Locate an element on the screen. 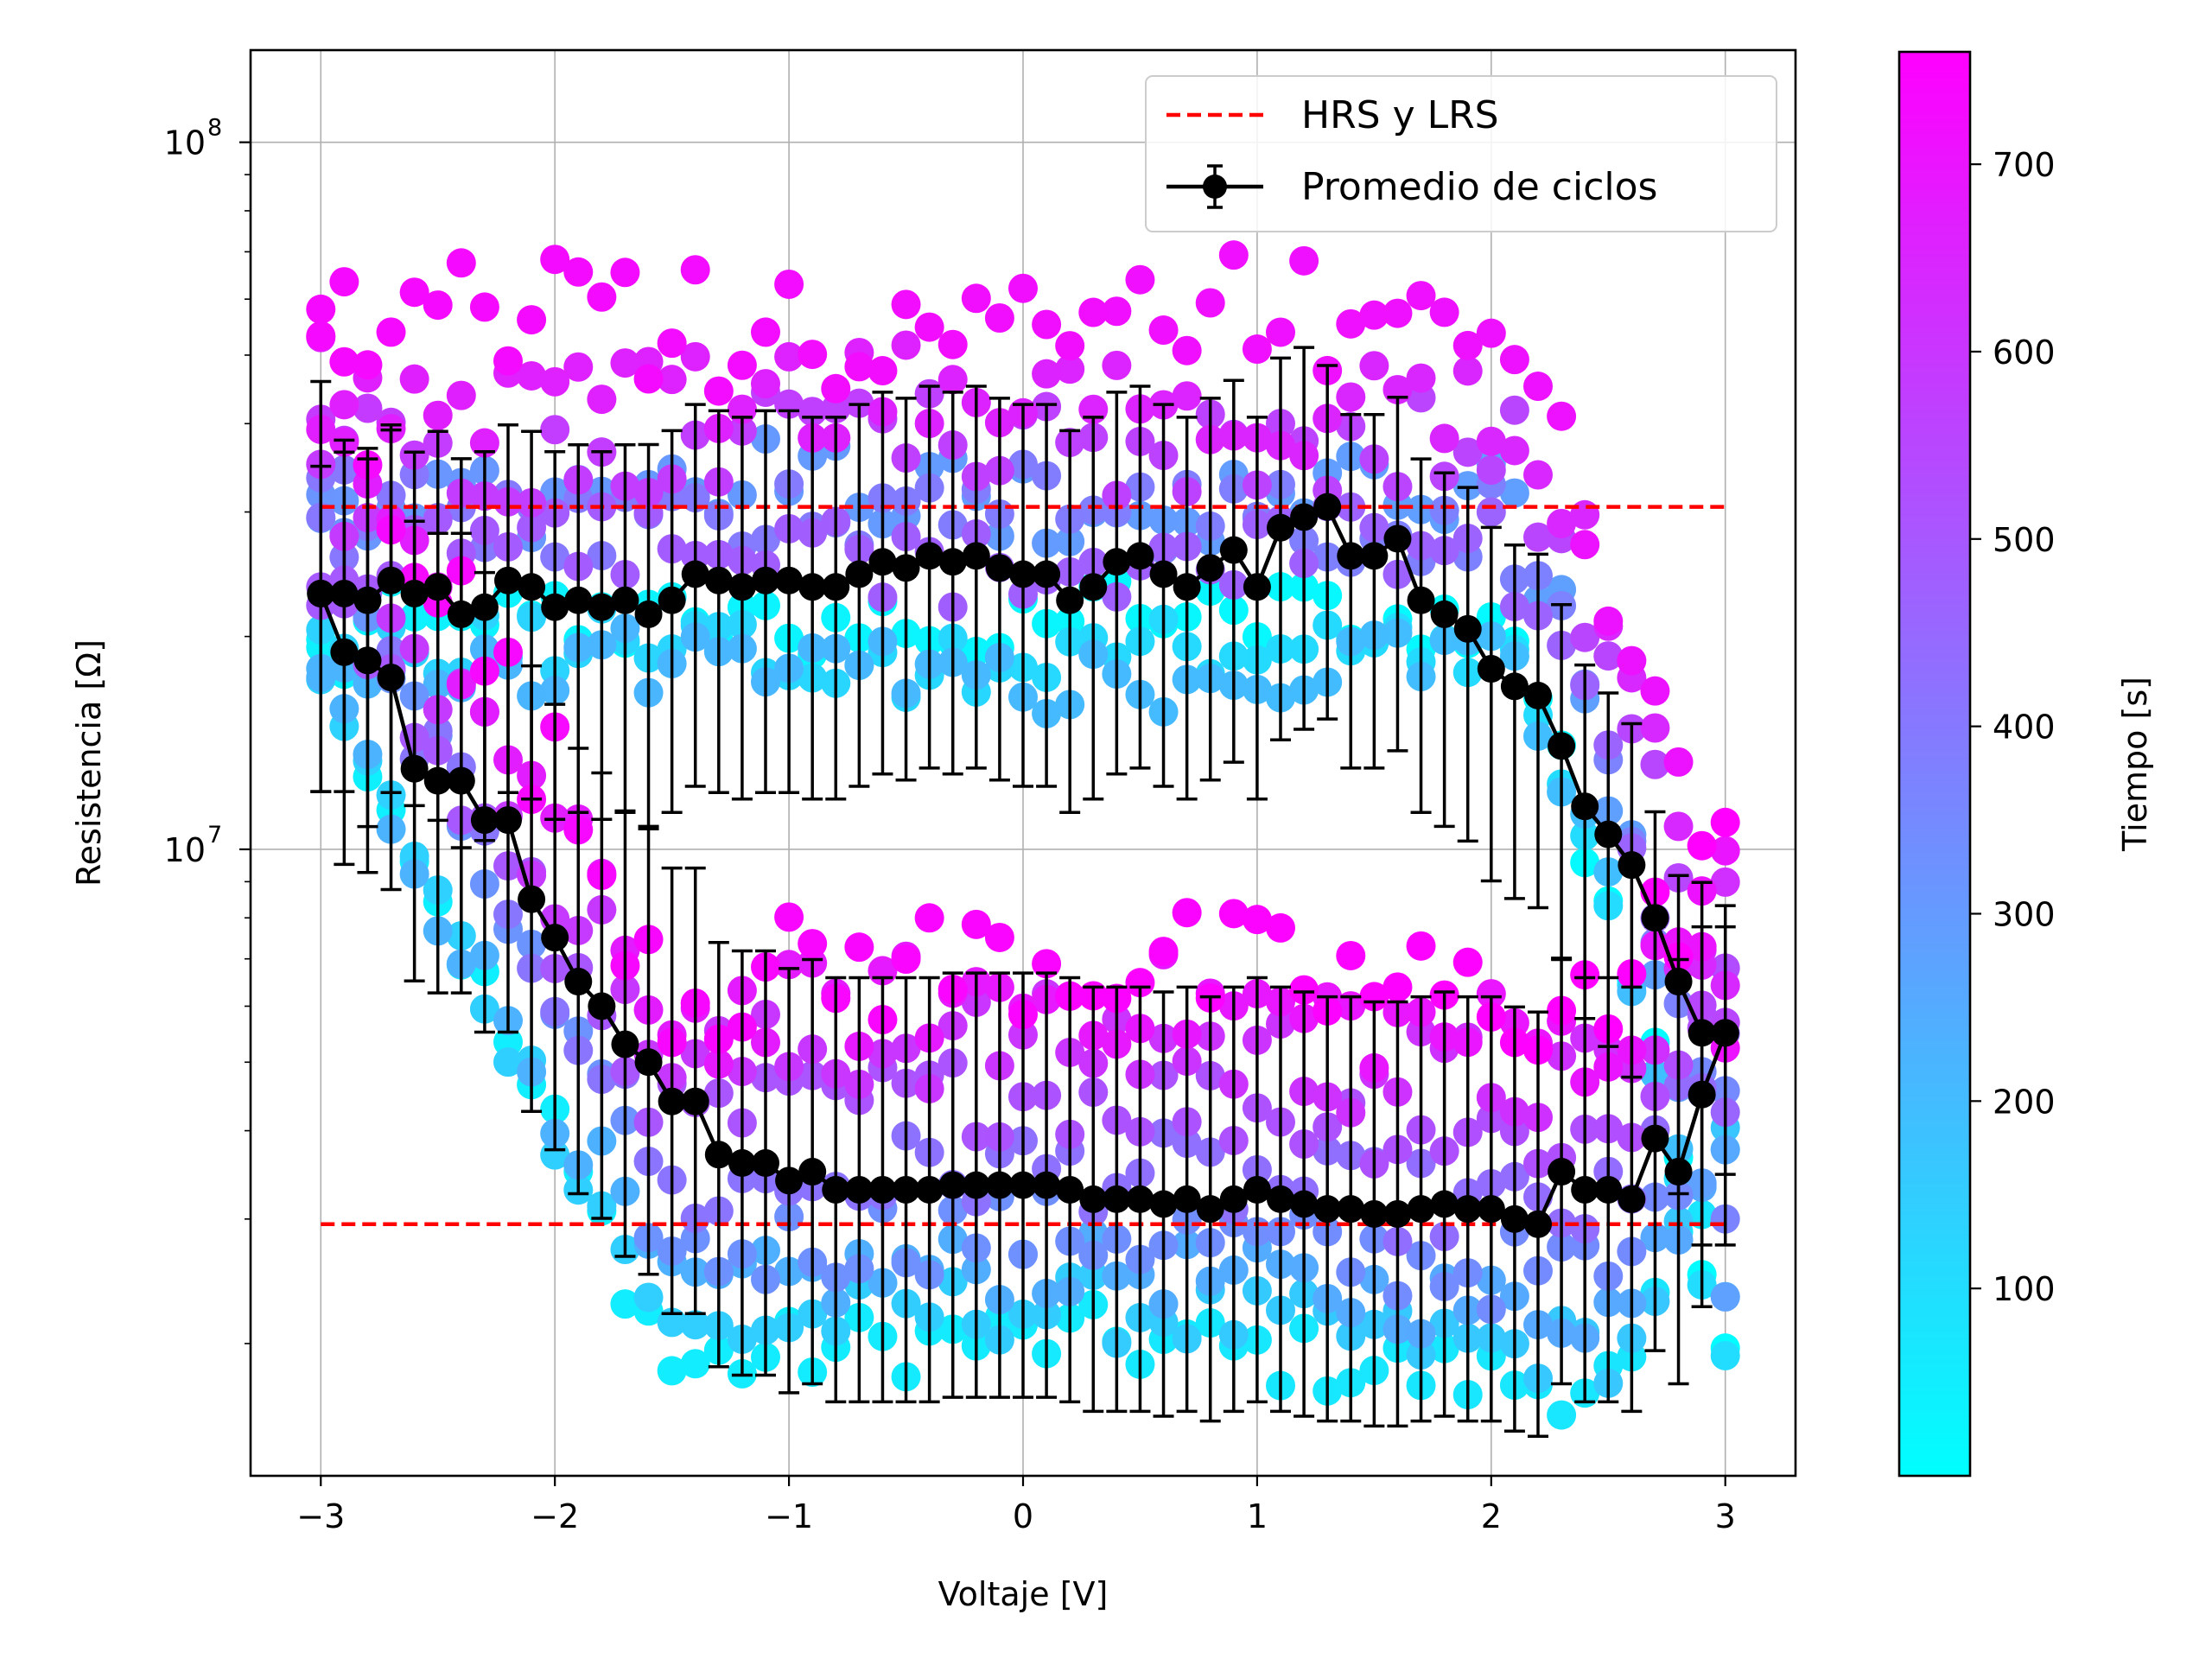 The width and height of the screenshot is (2212, 1659). colorbar-tick-label-3: 400 is located at coordinates (2024, 728).